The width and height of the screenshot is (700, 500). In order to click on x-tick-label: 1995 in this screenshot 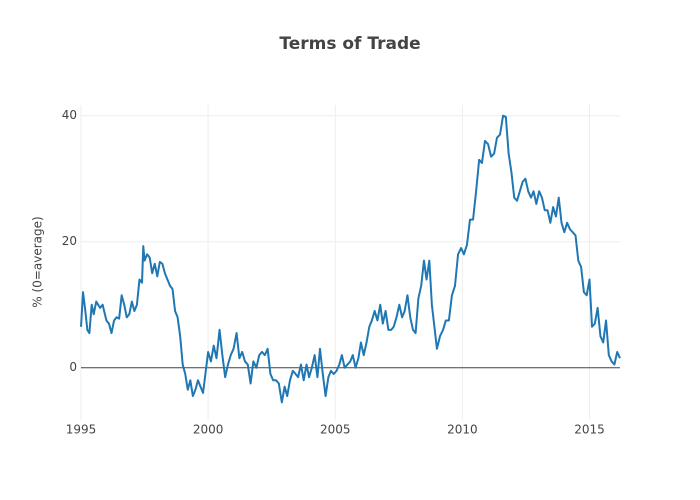, I will do `click(81, 430)`.